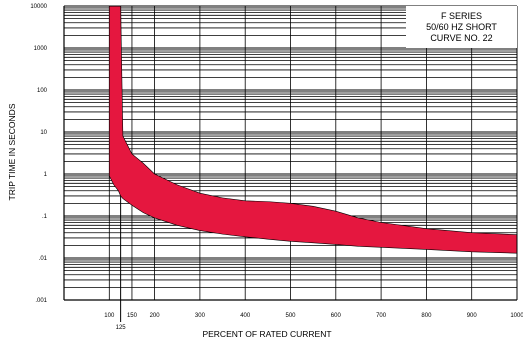  I want to click on y-axis-label: TRIP TIME IN SECONDS, so click(12, 151).